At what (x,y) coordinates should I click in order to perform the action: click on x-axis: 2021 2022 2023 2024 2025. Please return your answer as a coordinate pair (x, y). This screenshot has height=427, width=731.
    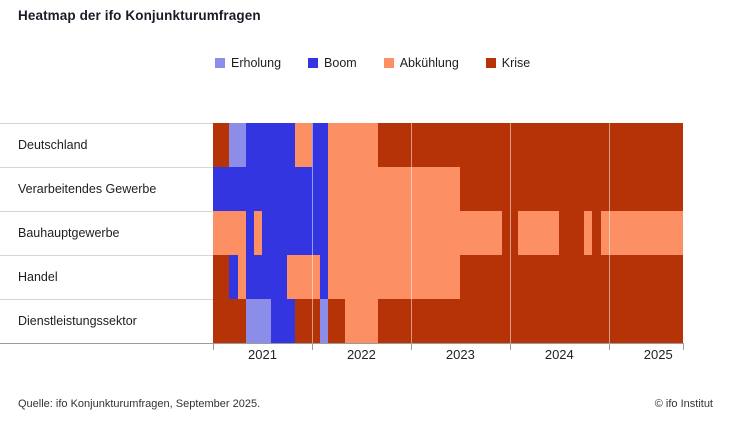
    Looking at the image, I should click on (448, 355).